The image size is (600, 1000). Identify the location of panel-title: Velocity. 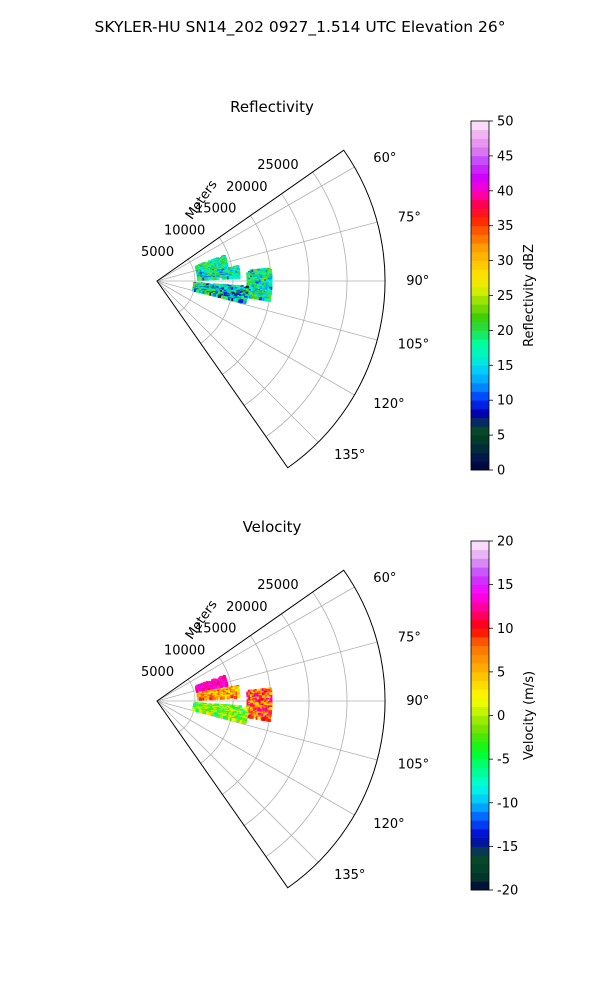
(272, 527).